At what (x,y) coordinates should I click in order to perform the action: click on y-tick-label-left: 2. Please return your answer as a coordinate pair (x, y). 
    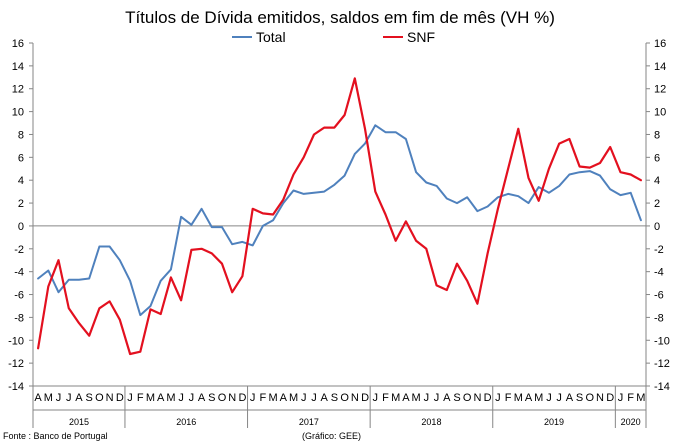
    Looking at the image, I should click on (21, 204).